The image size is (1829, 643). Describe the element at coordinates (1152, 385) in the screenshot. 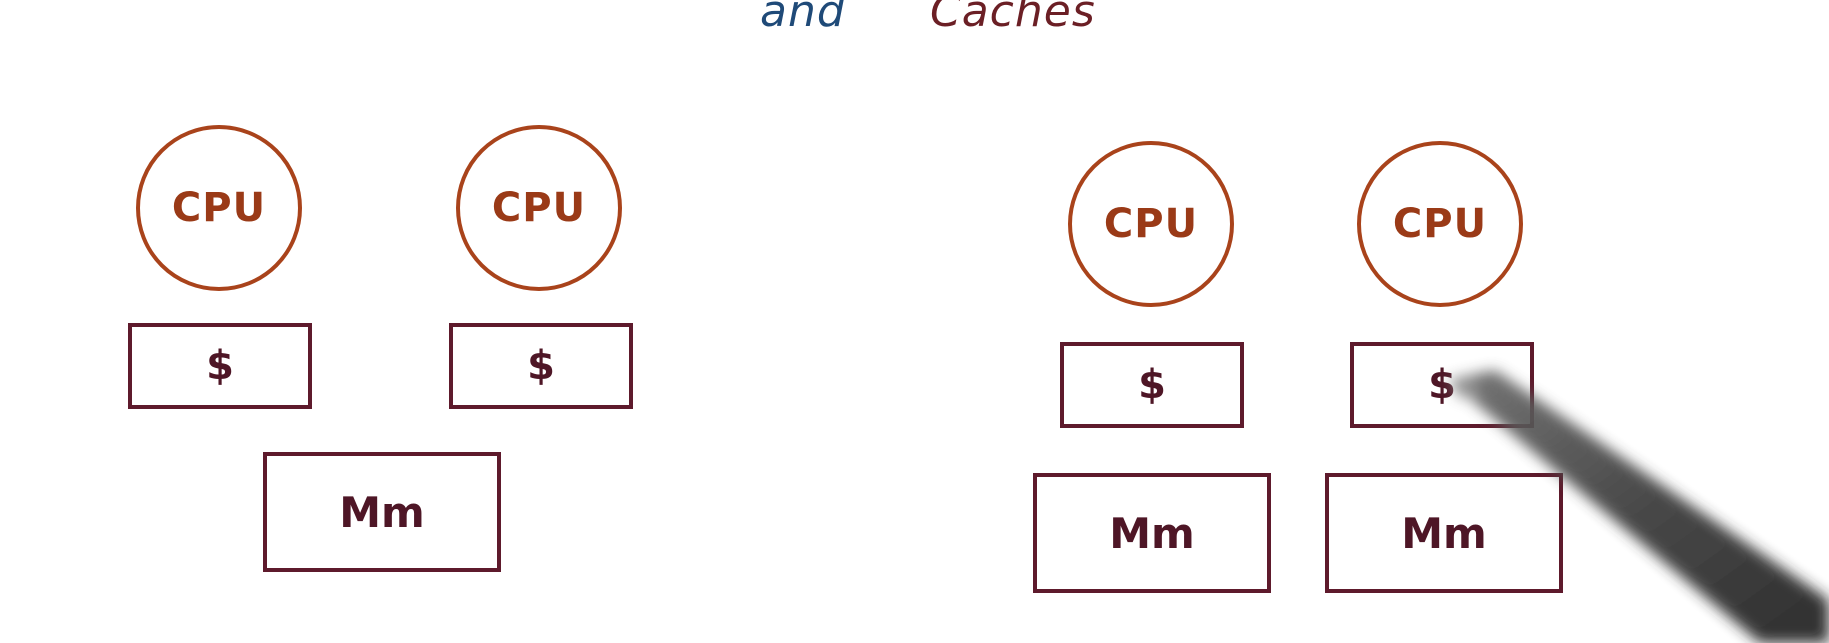

I see `right-cache-1: $` at that location.